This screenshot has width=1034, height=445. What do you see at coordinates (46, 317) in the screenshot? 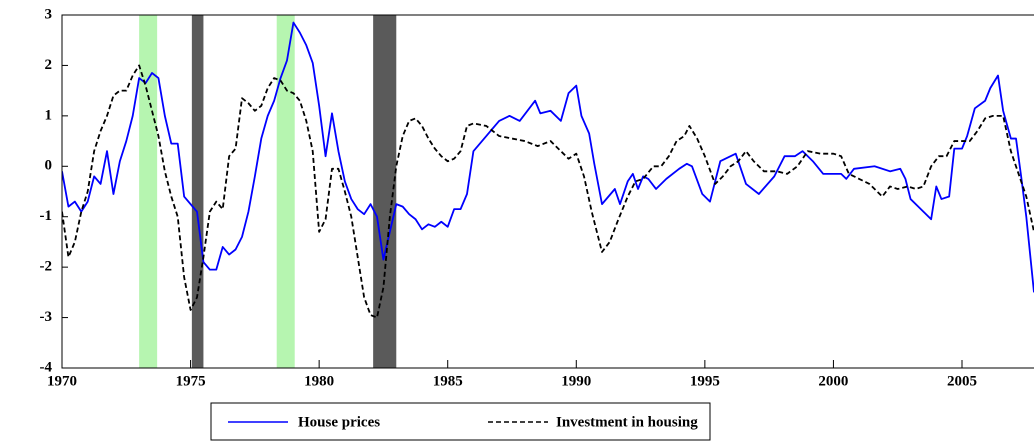
I see `y-tick-label: -3` at bounding box center [46, 317].